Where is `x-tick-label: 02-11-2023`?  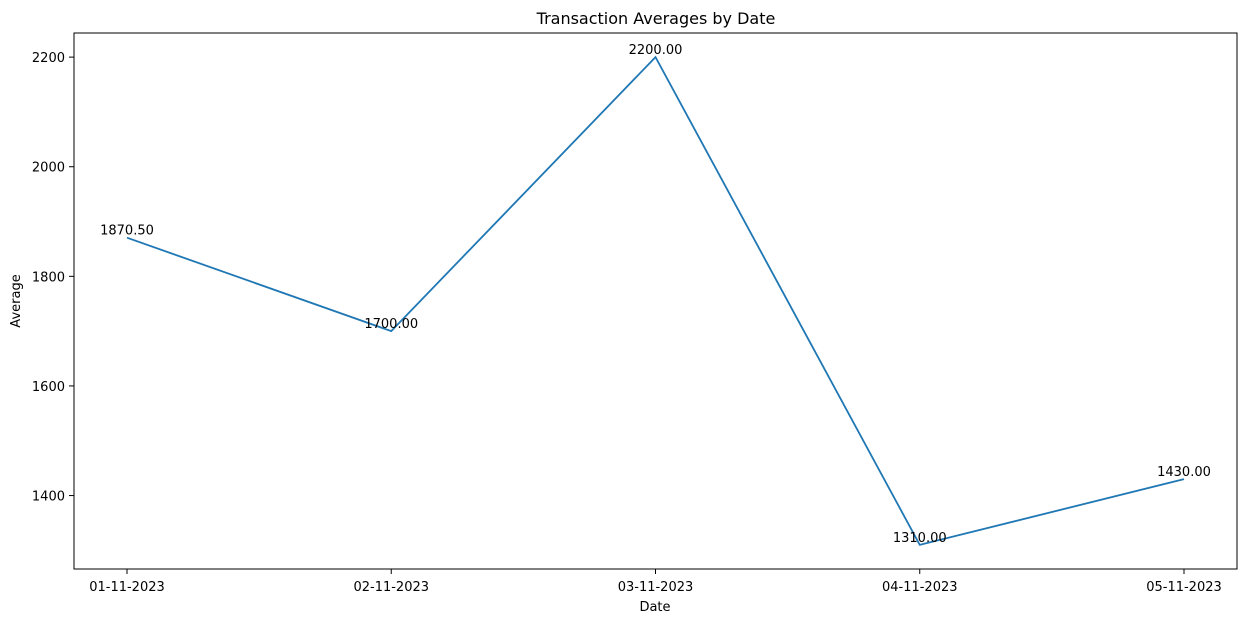
x-tick-label: 02-11-2023 is located at coordinates (391, 587).